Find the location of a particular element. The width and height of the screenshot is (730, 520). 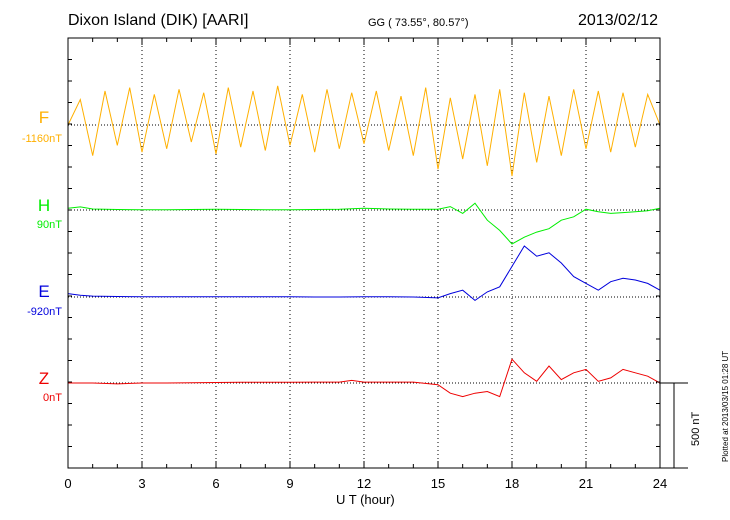

channel-offset-E: -920nT is located at coordinates (44, 312).